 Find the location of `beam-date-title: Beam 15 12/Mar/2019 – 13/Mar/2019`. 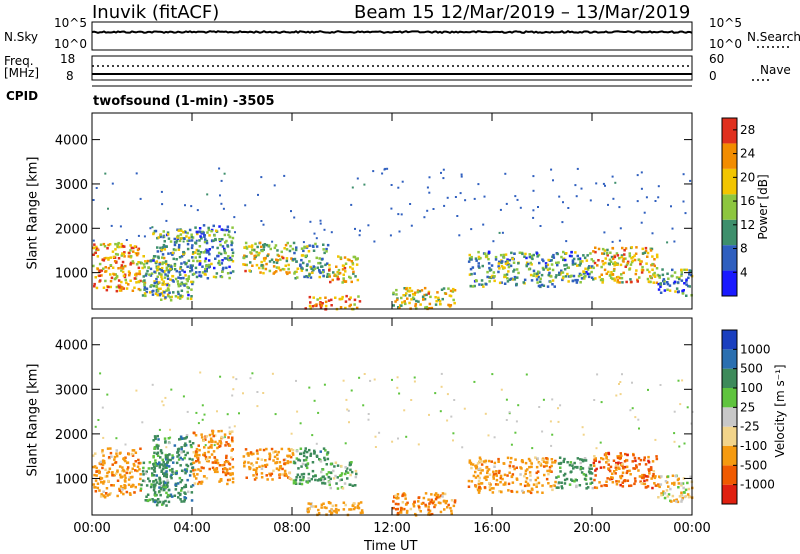

beam-date-title: Beam 15 12/Mar/2019 – 13/Mar/2019 is located at coordinates (522, 12).